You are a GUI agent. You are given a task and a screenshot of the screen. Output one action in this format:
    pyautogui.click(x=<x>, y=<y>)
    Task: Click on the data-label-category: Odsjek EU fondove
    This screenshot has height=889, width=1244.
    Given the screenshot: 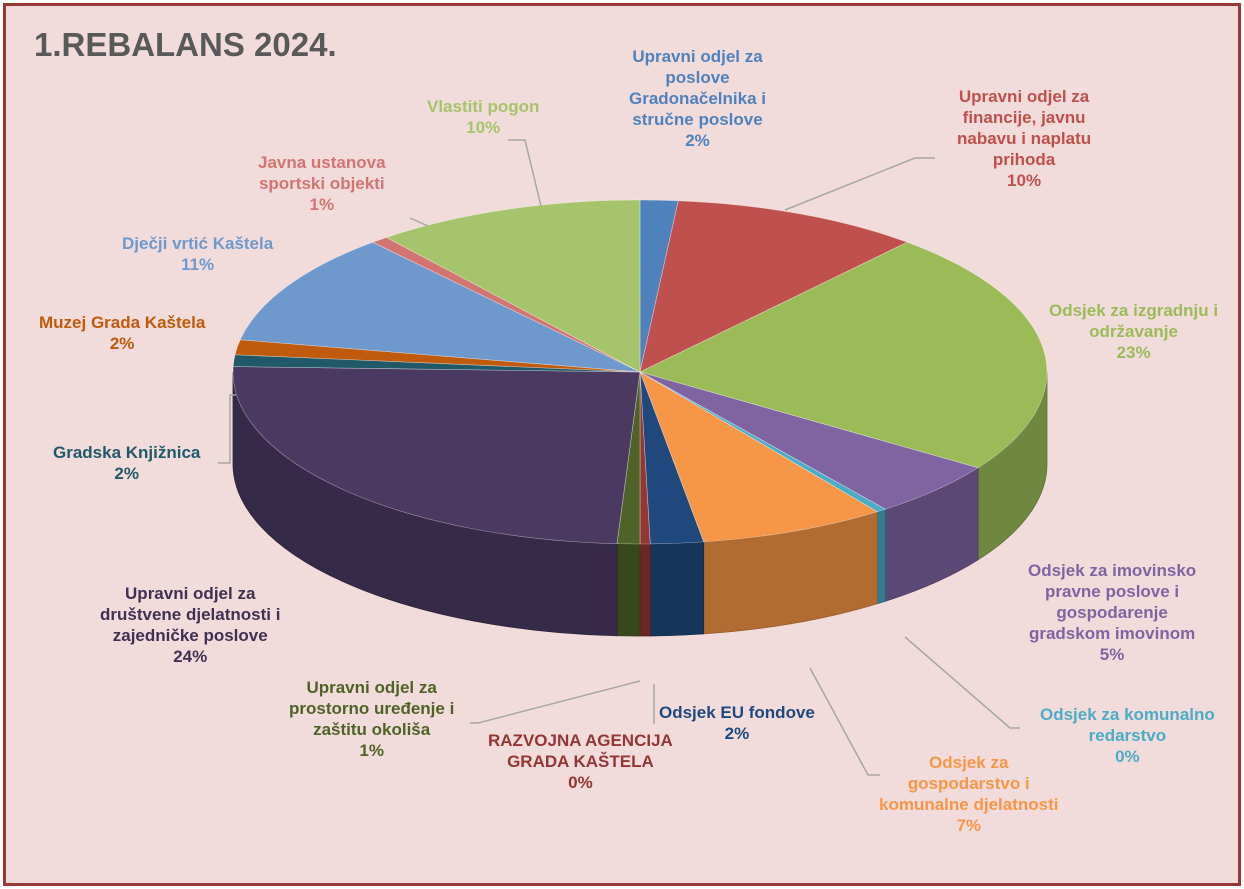 What is the action you would take?
    pyautogui.click(x=737, y=712)
    